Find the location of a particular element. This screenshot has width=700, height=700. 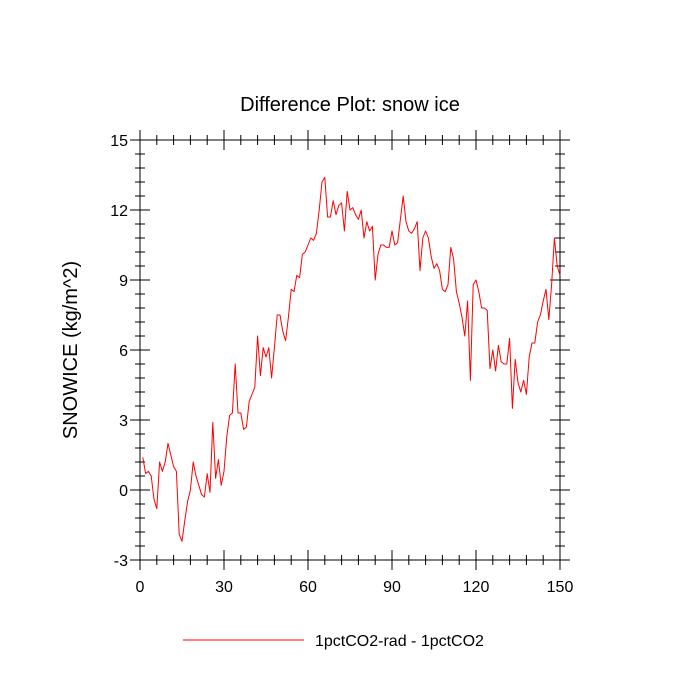

y-tick-label: 15 is located at coordinates (119, 141).